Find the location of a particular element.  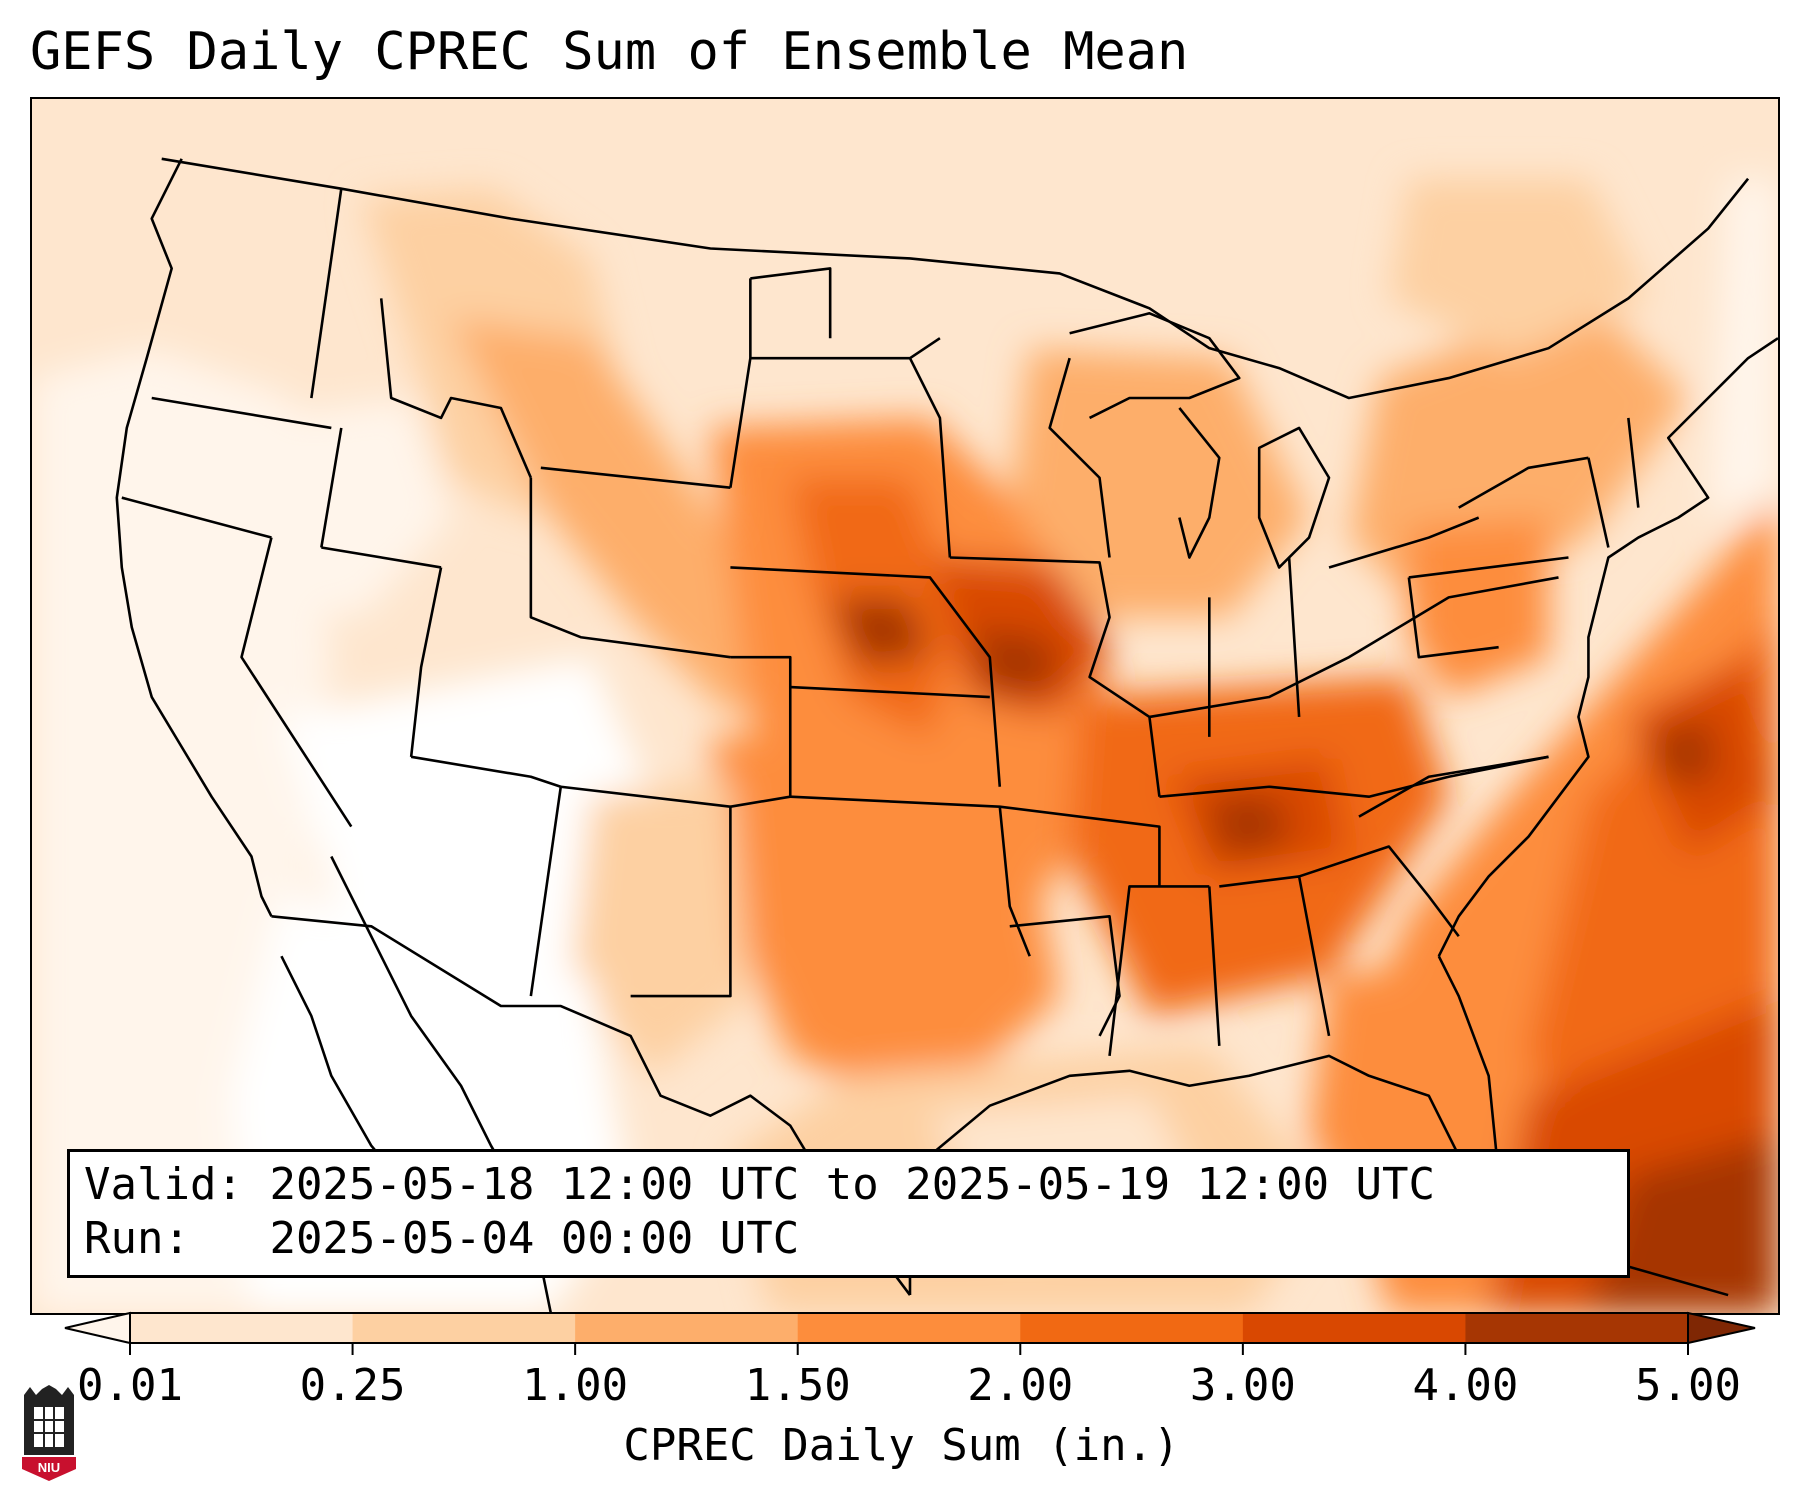

run-value: 2025-05-04 00:00 UTC is located at coordinates (534, 1238).